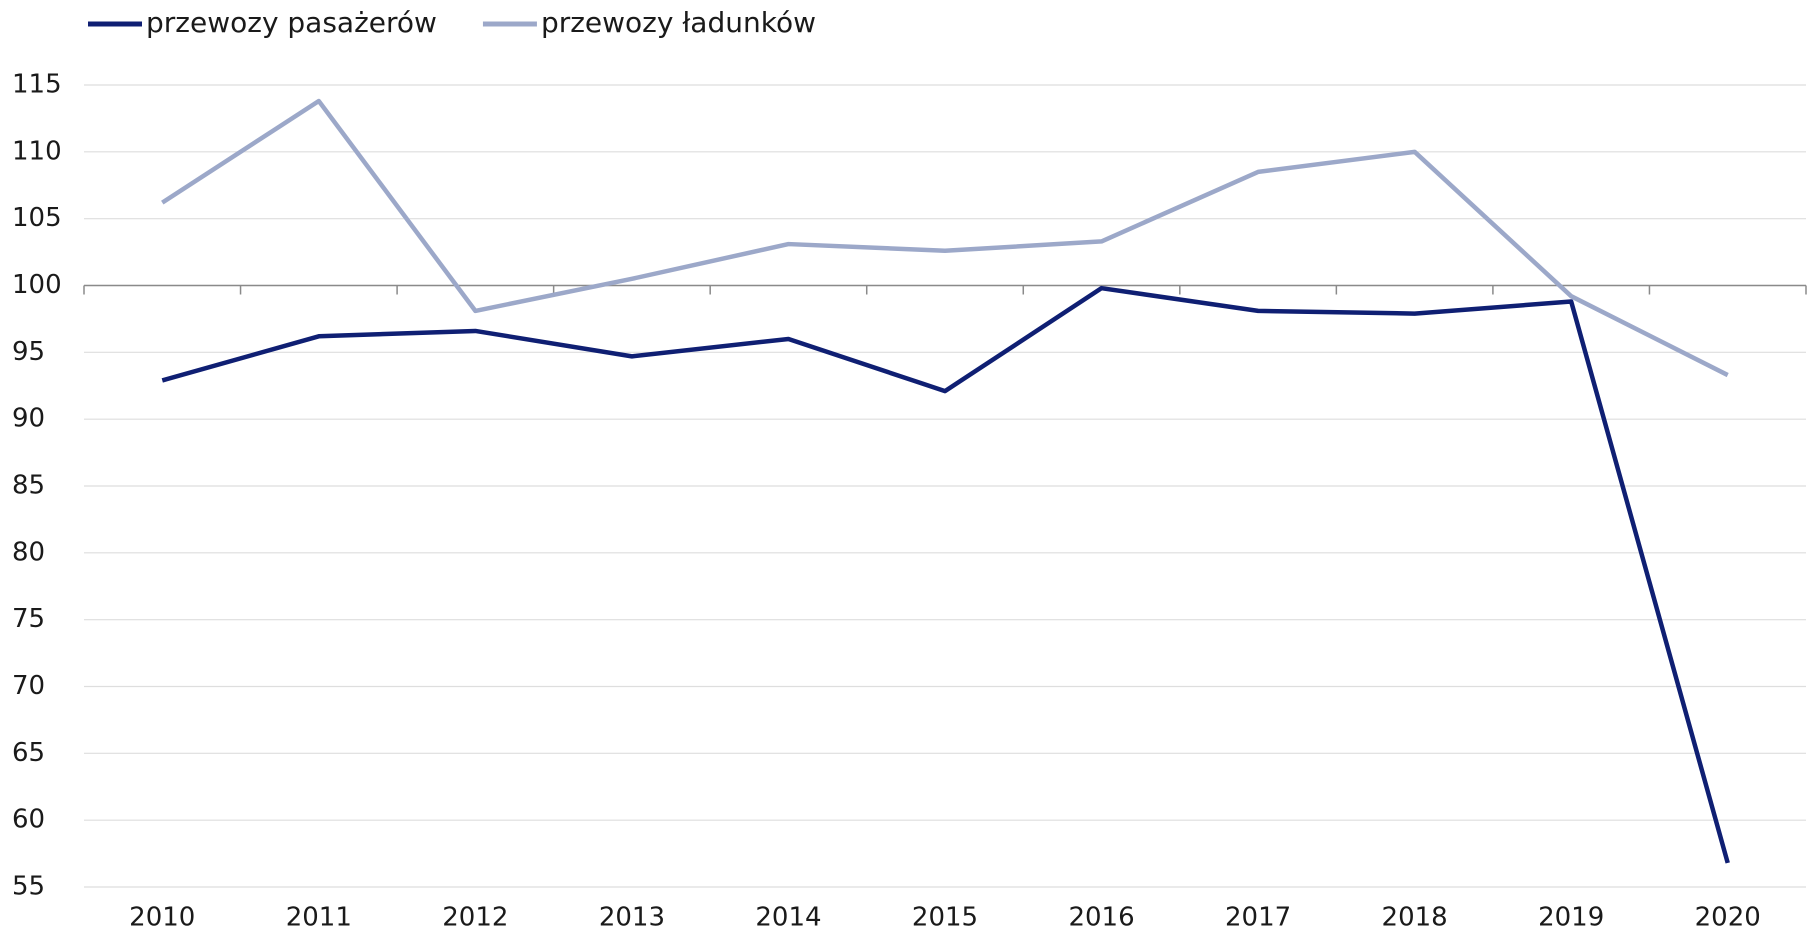  What do you see at coordinates (37, 218) in the screenshot?
I see `y-tick-label: 105` at bounding box center [37, 218].